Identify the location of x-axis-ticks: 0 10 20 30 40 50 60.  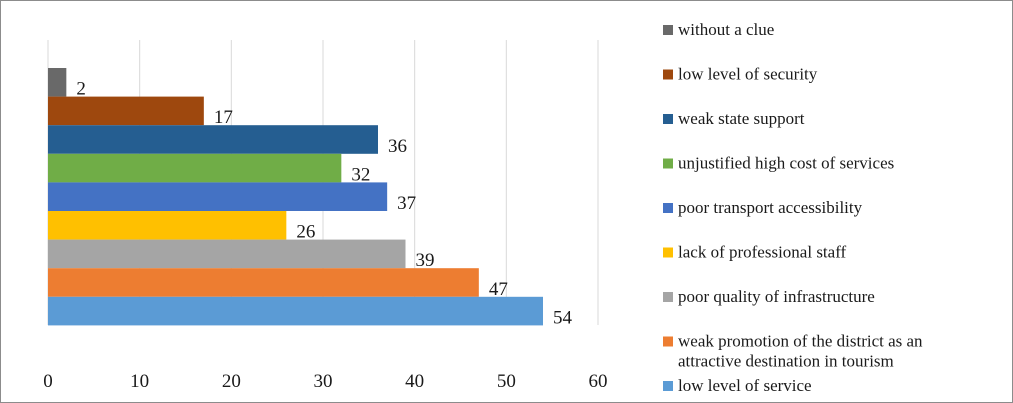
(325, 381).